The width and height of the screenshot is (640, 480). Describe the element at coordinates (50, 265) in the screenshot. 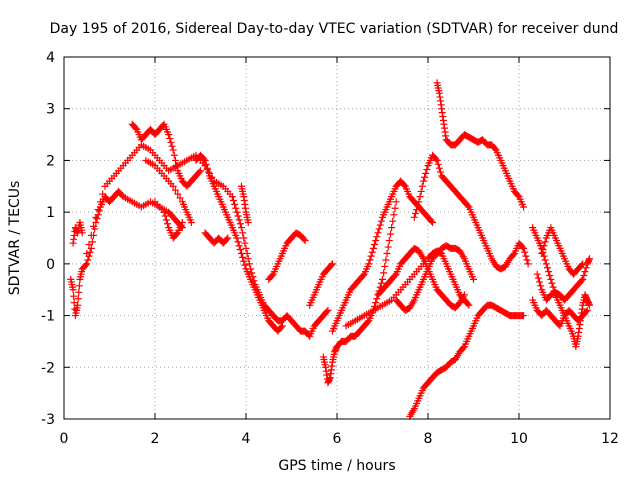

I see `y-tick-label: 0` at that location.